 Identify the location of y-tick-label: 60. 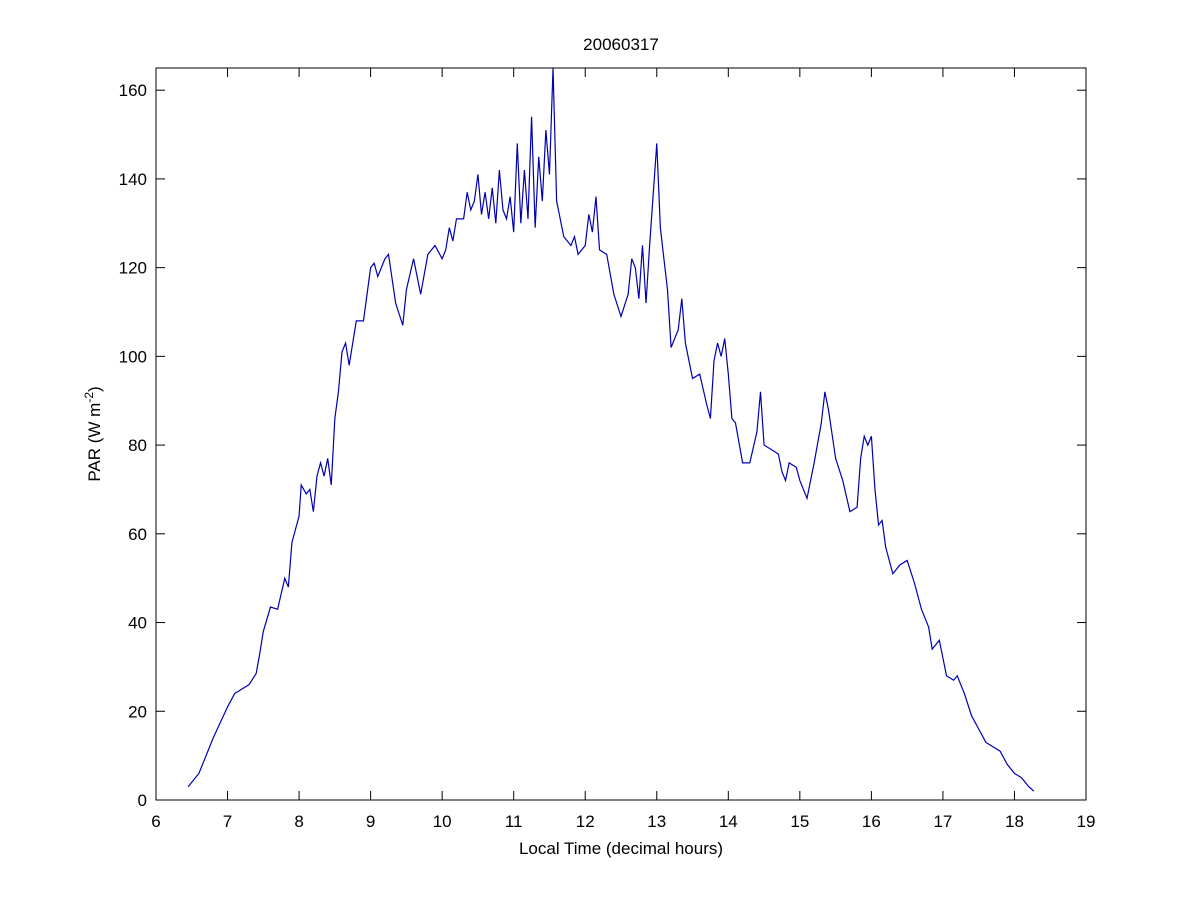
(137, 534).